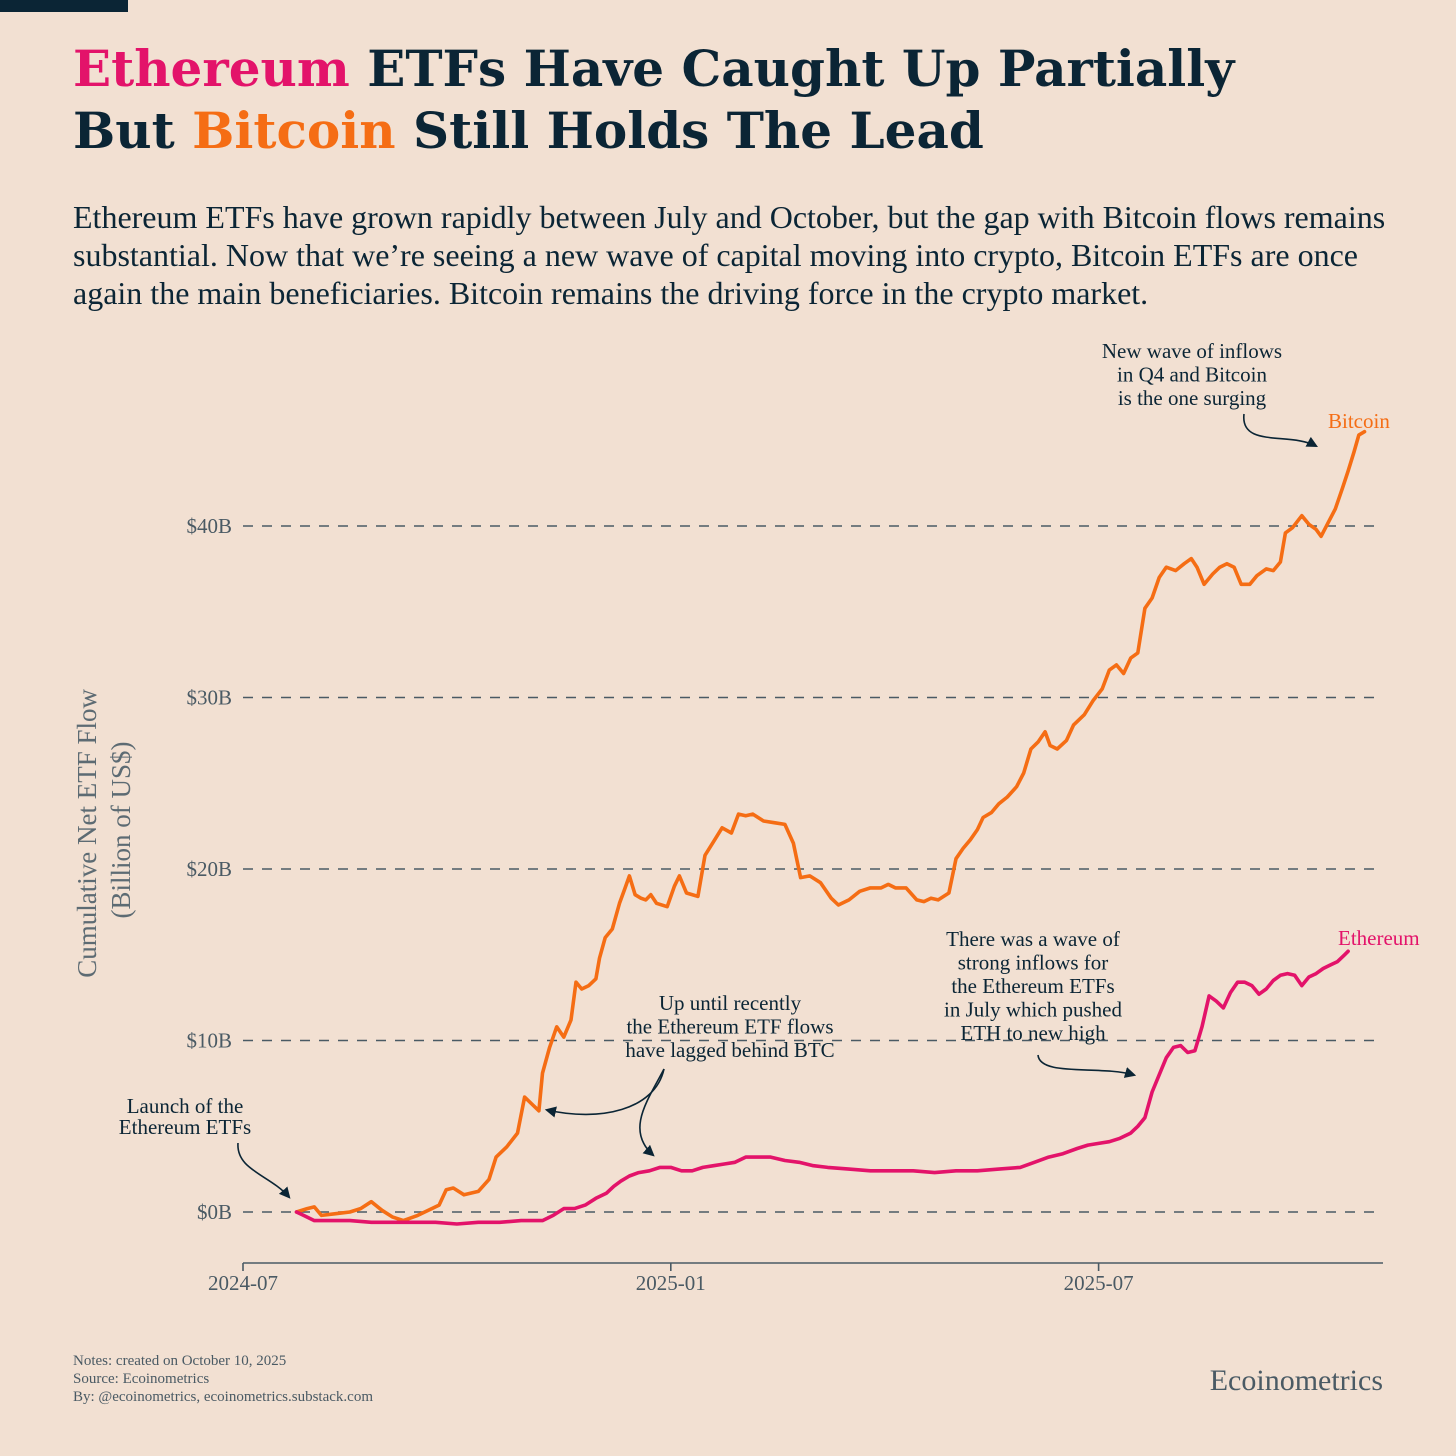 This screenshot has width=1456, height=1456. I want to click on corner-accent-bar, so click(64, 6).